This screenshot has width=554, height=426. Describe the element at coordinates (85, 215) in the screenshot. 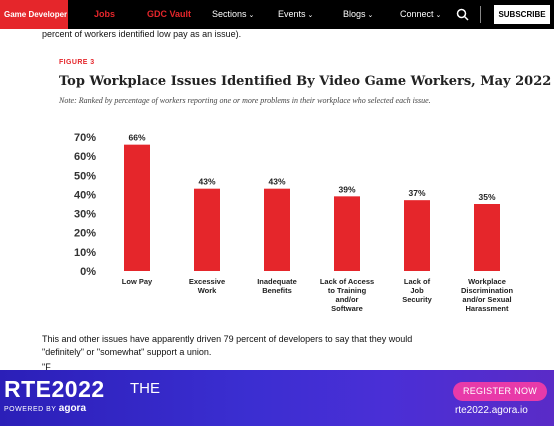

I see `y-tick-label: 30%` at that location.